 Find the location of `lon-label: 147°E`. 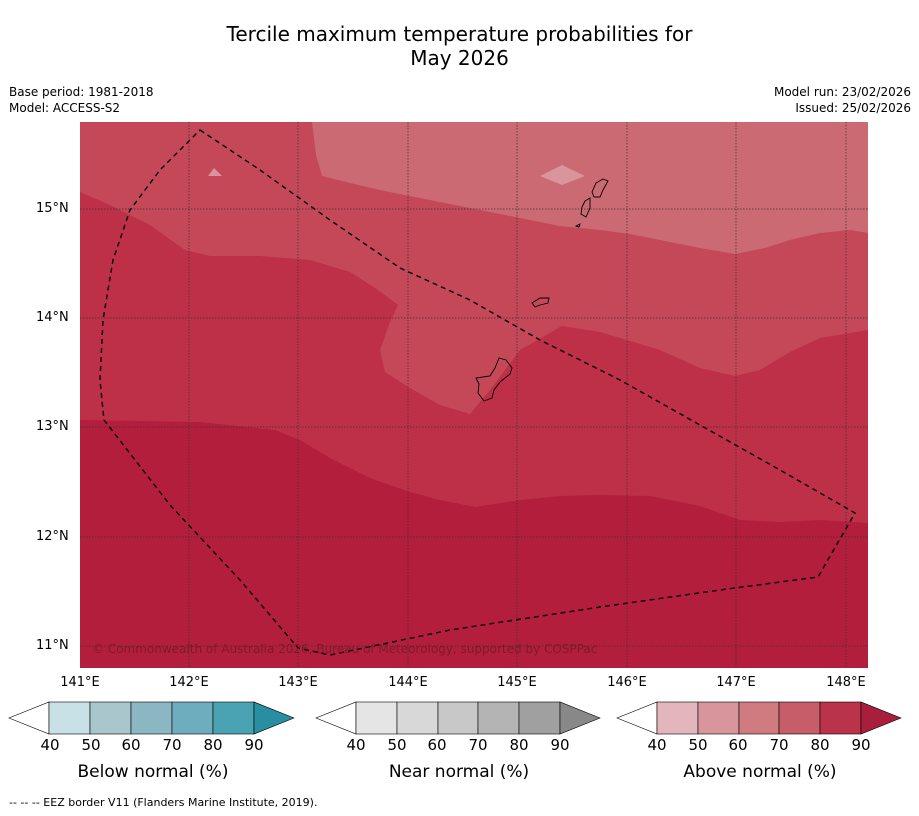

lon-label: 147°E is located at coordinates (736, 682).